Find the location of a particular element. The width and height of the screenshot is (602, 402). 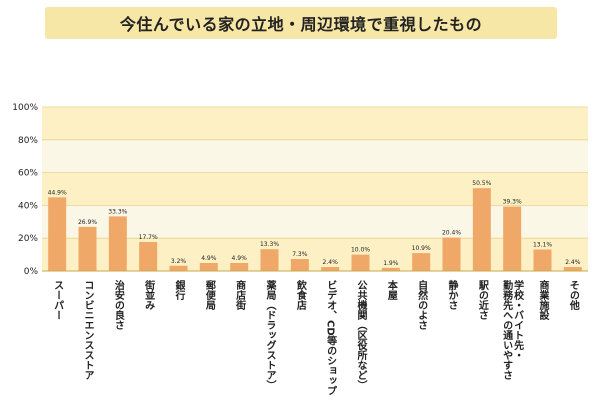

x-category-label: 学校・バイト先・ is located at coordinates (518, 319).